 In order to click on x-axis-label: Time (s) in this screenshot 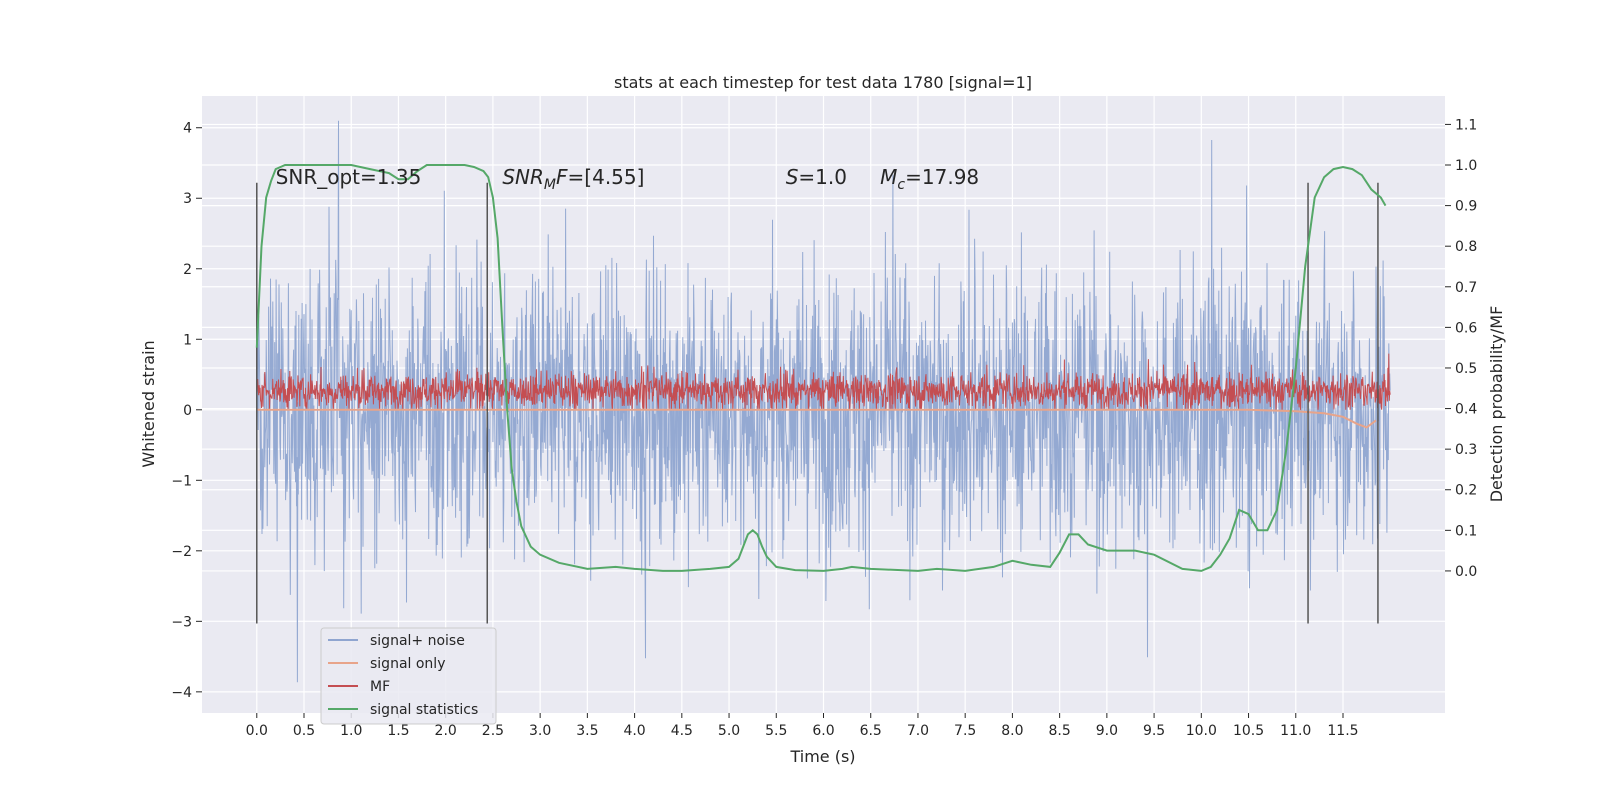, I will do `click(822, 756)`.